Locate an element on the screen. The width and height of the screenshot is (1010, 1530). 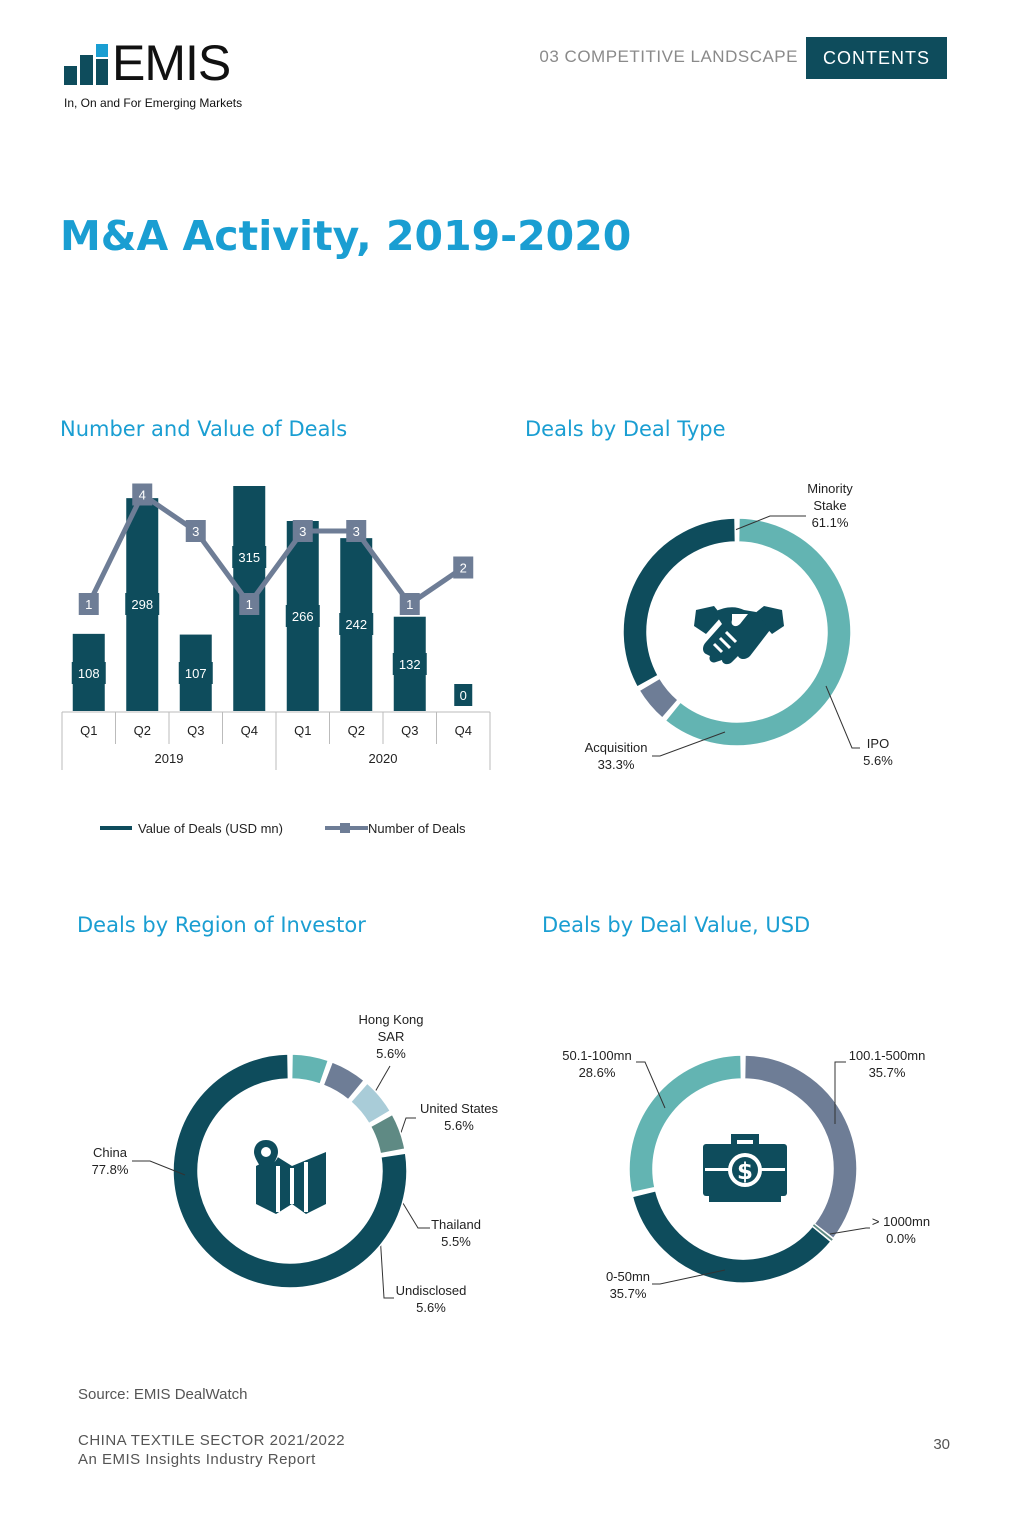
slice-label-2-1: 33.3% is located at coordinates (616, 764).